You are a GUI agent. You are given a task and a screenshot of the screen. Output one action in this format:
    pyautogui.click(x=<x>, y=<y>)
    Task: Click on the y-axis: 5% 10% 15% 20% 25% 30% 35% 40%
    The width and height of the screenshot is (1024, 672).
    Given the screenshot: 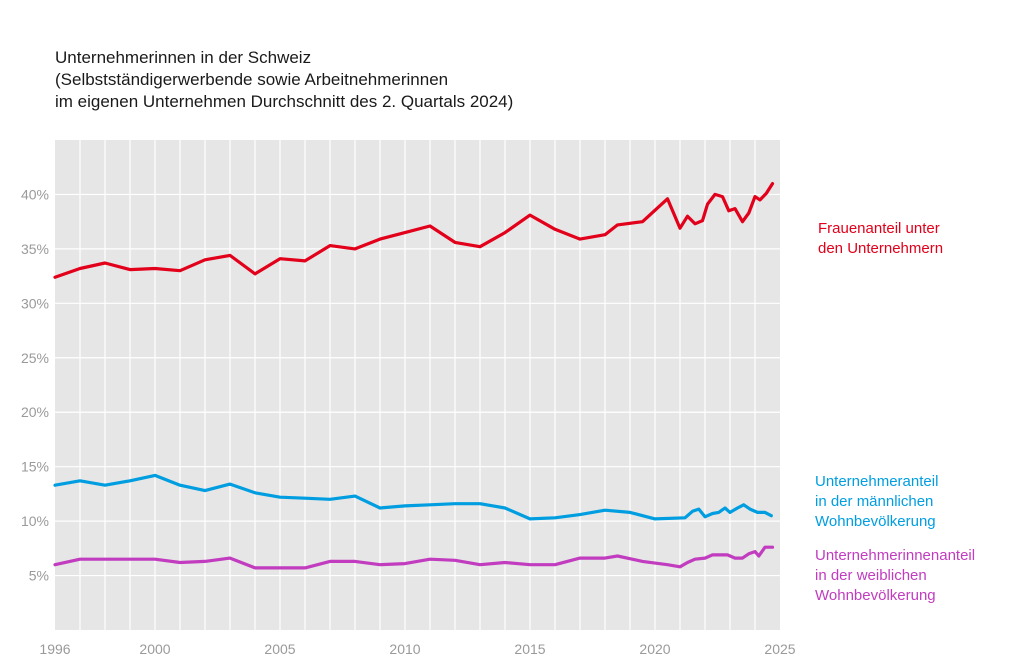 What is the action you would take?
    pyautogui.click(x=35, y=384)
    